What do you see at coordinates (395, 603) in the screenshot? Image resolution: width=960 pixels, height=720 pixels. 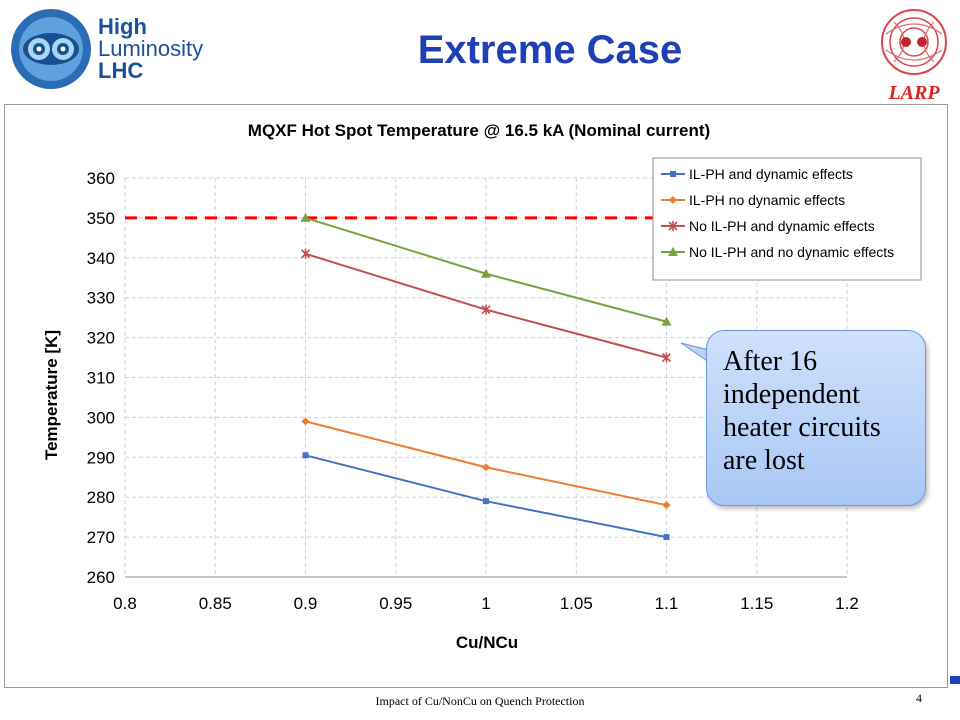 I see `x-tick-label: 0.95` at bounding box center [395, 603].